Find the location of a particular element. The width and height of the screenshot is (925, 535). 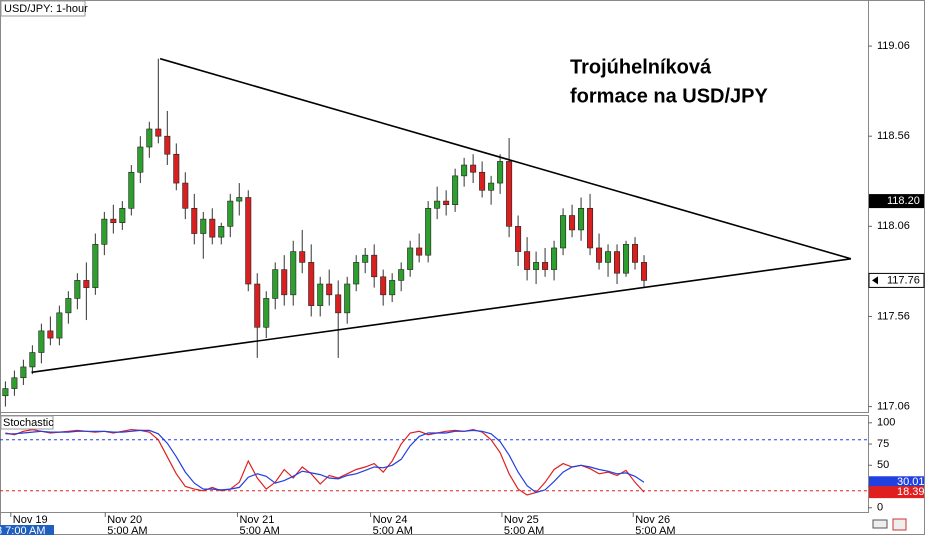

x-tick-label: Nov 25 is located at coordinates (521, 520).